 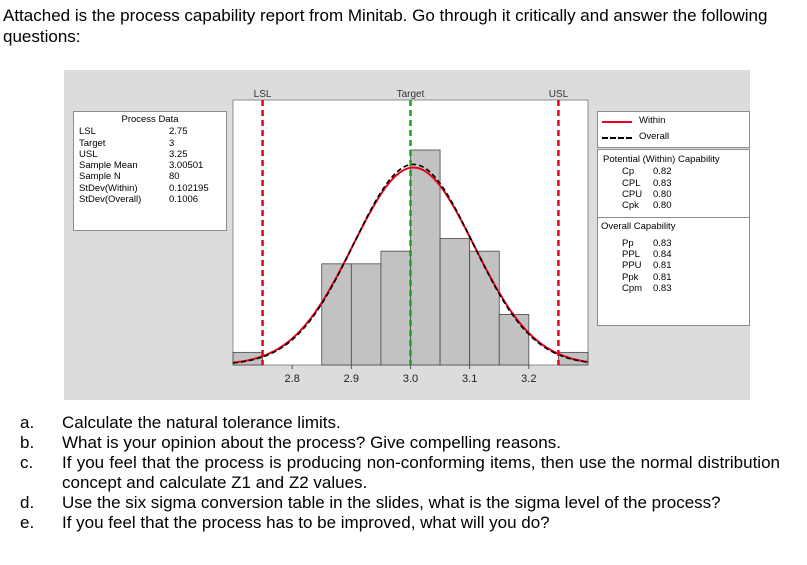 What do you see at coordinates (178, 132) in the screenshot?
I see `process-data-value: 2.75` at bounding box center [178, 132].